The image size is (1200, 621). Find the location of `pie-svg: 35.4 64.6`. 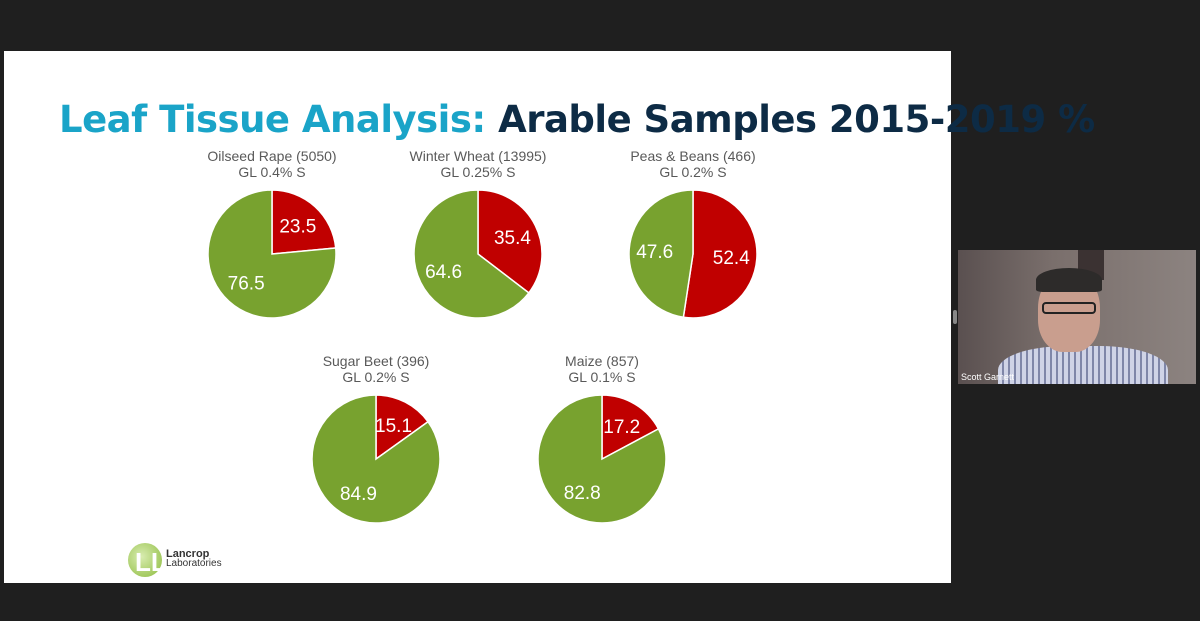

pie-svg: 35.4 64.6 is located at coordinates (478, 254).